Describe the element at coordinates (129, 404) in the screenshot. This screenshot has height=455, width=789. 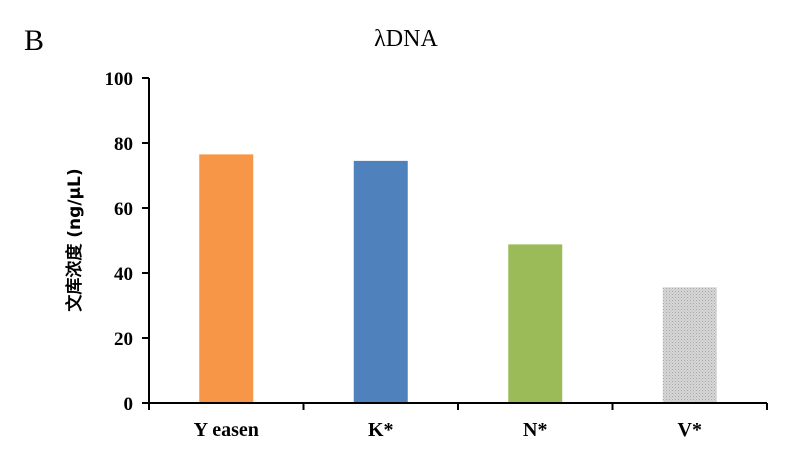
I see `y-tick-label: 0` at that location.